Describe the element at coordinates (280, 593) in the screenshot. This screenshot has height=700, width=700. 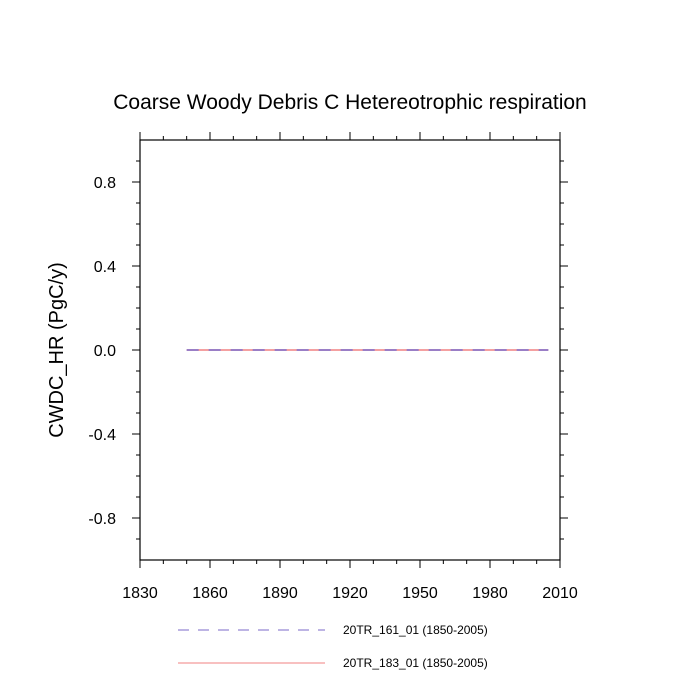
I see `x-tick-label: 1890` at that location.